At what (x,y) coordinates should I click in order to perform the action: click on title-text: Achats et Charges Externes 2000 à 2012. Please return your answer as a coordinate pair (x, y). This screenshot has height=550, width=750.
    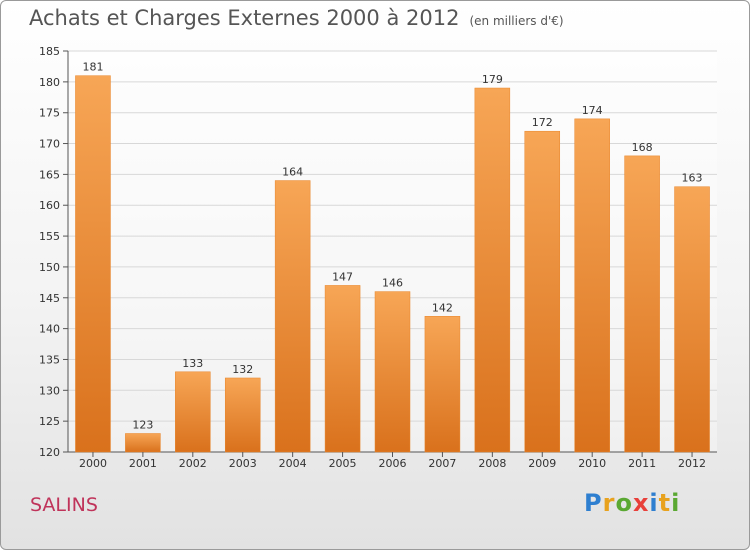
    Looking at the image, I should click on (244, 18).